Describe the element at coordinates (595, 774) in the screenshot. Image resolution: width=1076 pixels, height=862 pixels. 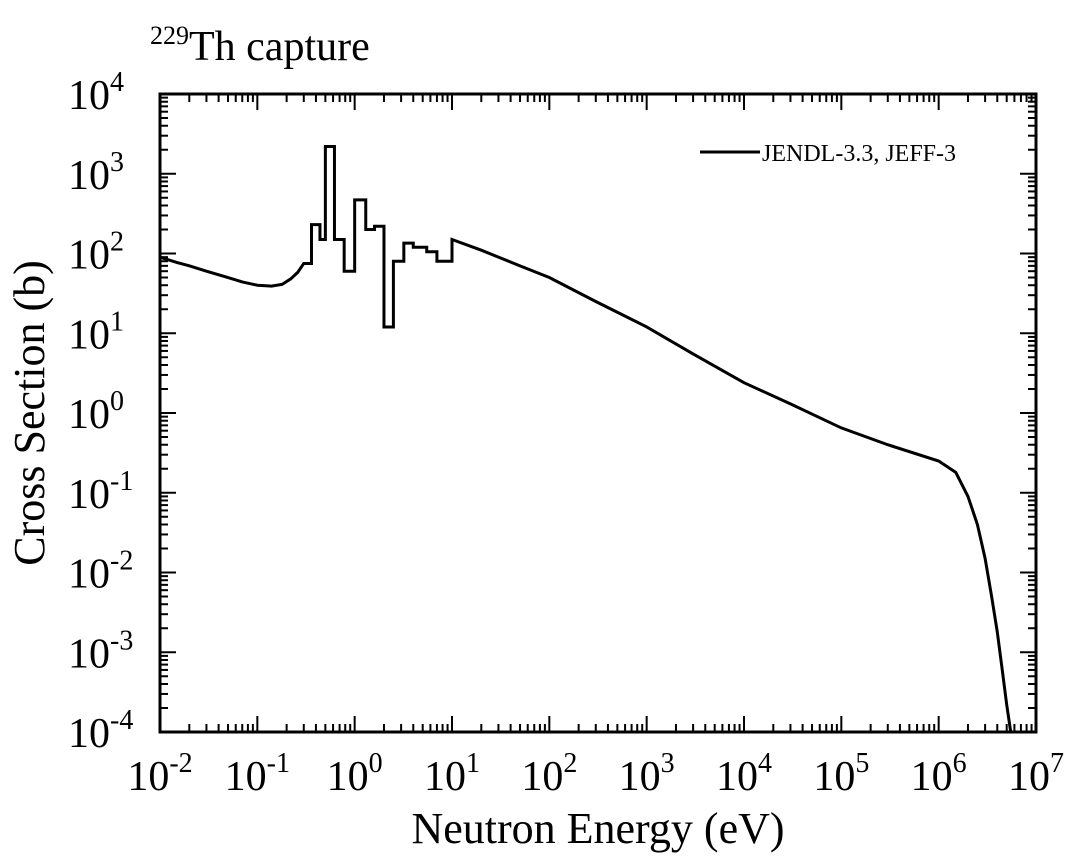
I see `x-tick-labels: 10⁻² 10⁻¹ 10⁰ 10¹ 10² 10³ 10⁴ 10⁵ 10⁶ 10⁷` at that location.